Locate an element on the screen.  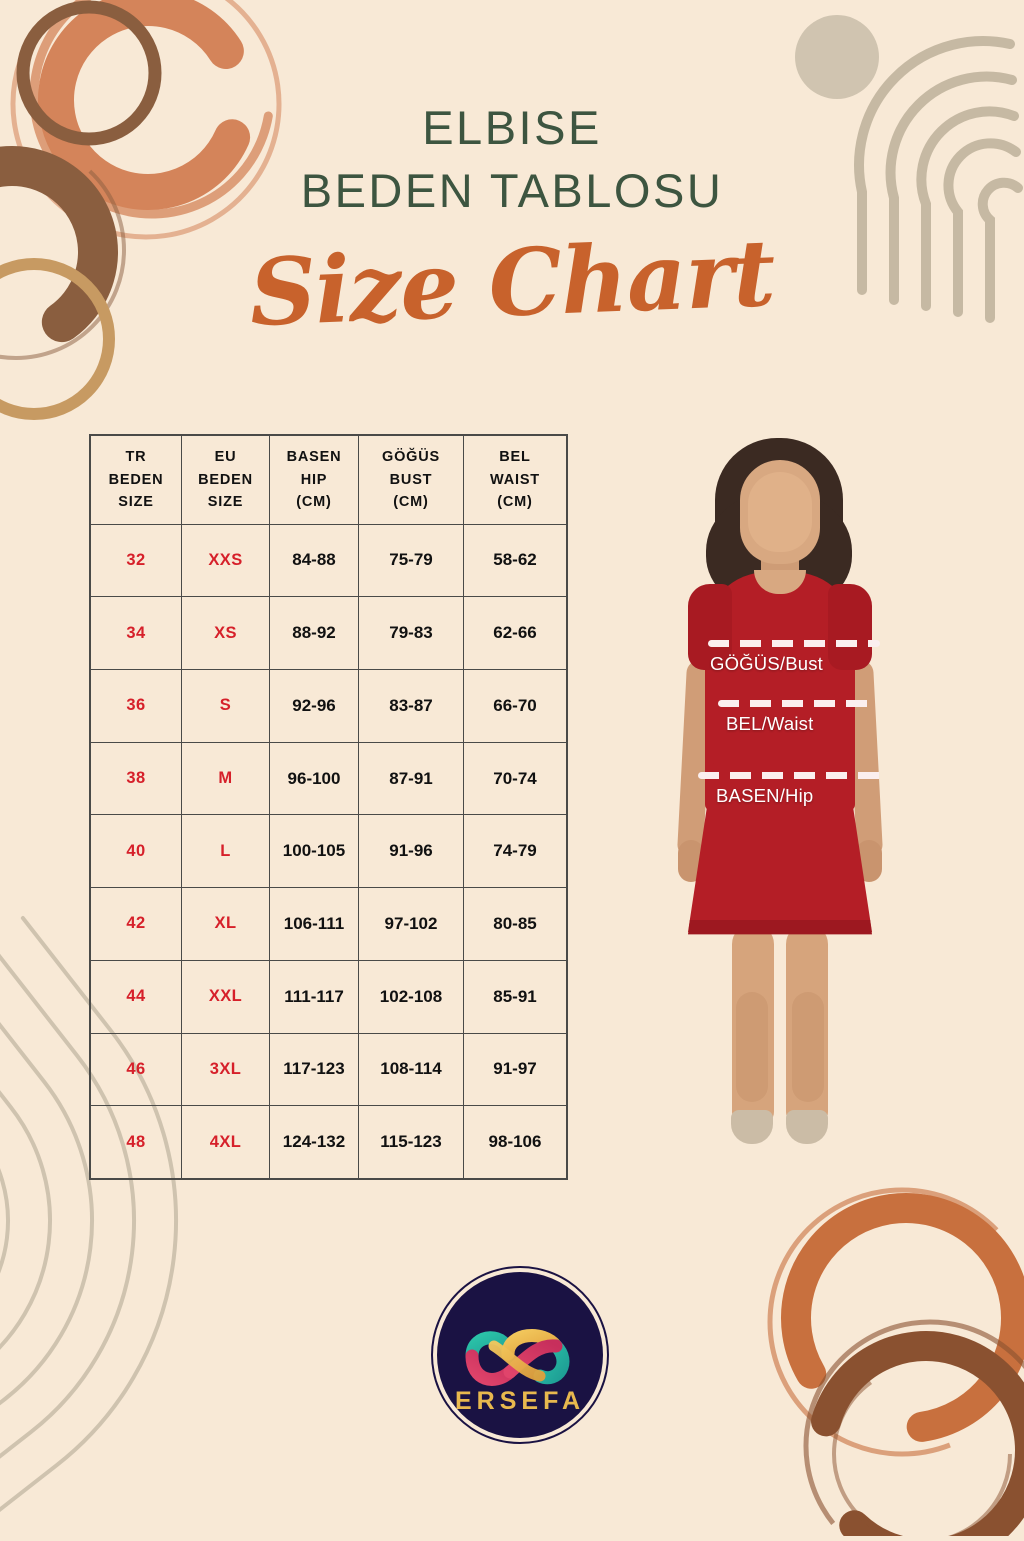
cell-hip: 117-123 is located at coordinates (314, 1069).